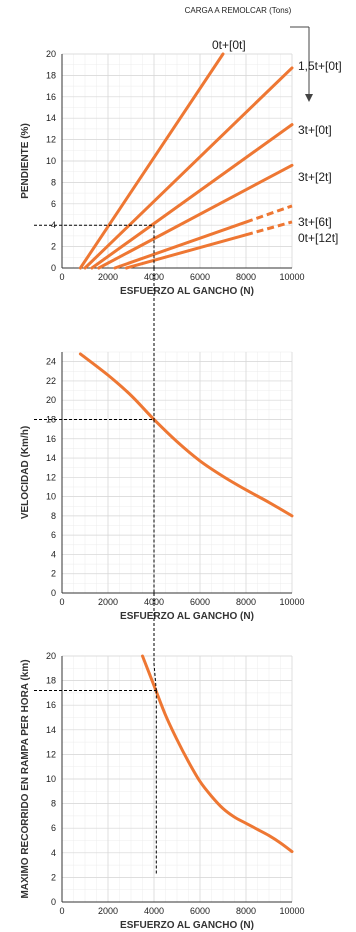 The height and width of the screenshot is (932, 356). Describe the element at coordinates (155, 642) in the screenshot. I see `guide-connector` at that location.